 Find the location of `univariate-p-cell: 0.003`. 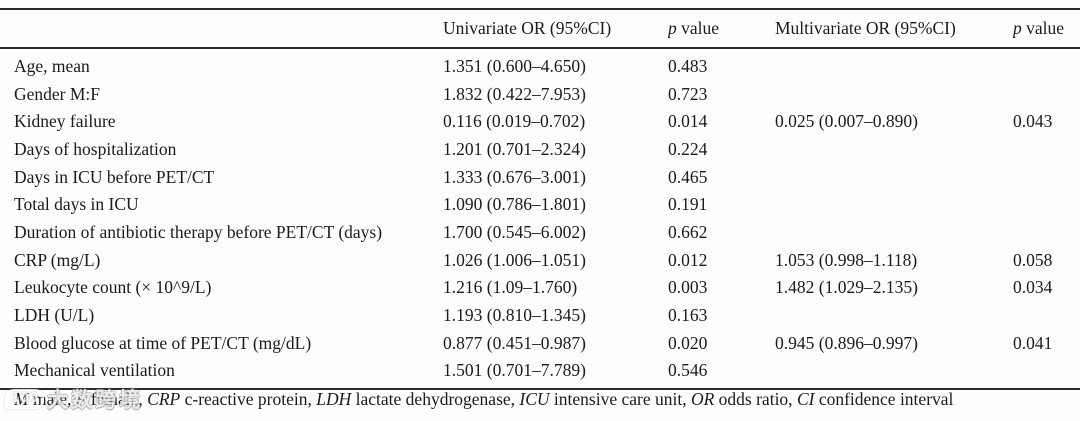

univariate-p-cell: 0.003 is located at coordinates (688, 287).